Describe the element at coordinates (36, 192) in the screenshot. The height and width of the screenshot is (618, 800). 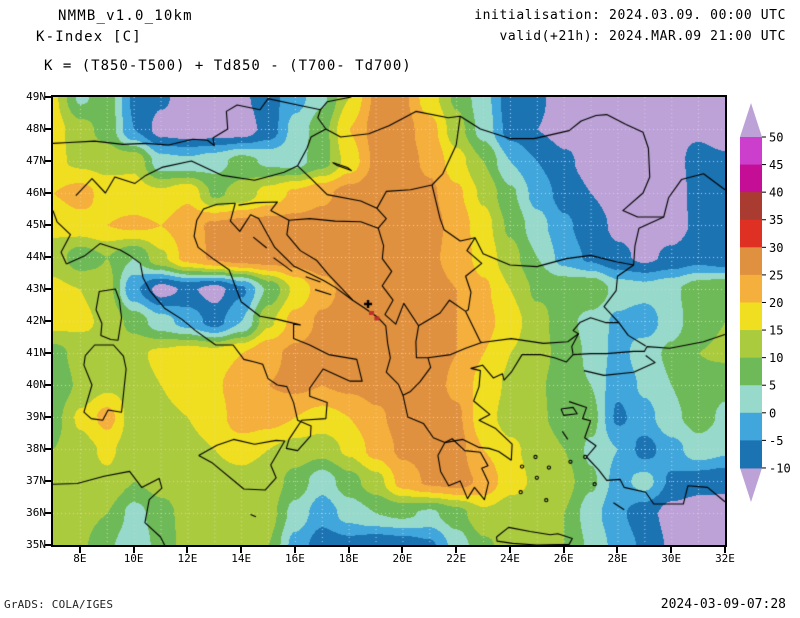
I see `y-tick-label: 46N` at that location.